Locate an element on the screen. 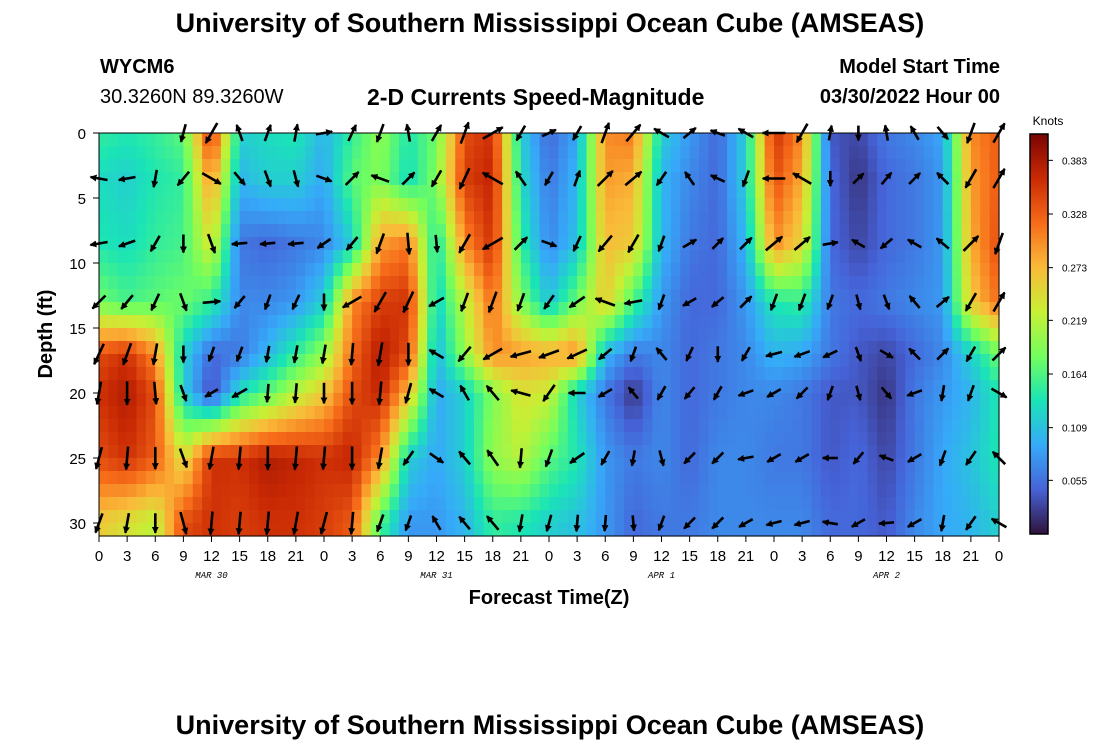 The height and width of the screenshot is (750, 1100). x-tick-label: 21 is located at coordinates (521, 556).